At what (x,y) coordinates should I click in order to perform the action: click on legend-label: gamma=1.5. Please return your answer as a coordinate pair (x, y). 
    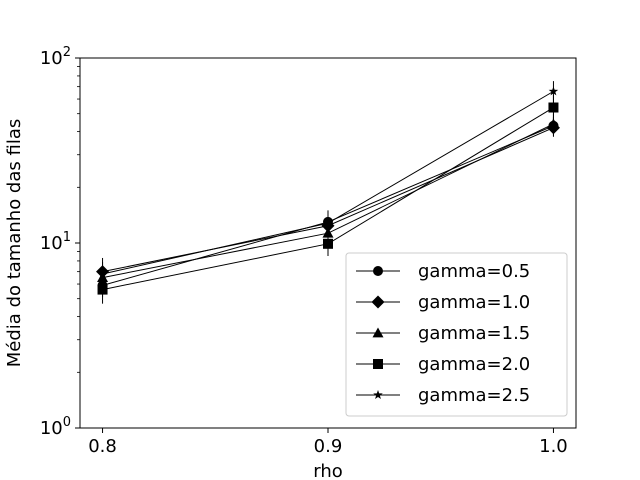
    Looking at the image, I should click on (474, 333).